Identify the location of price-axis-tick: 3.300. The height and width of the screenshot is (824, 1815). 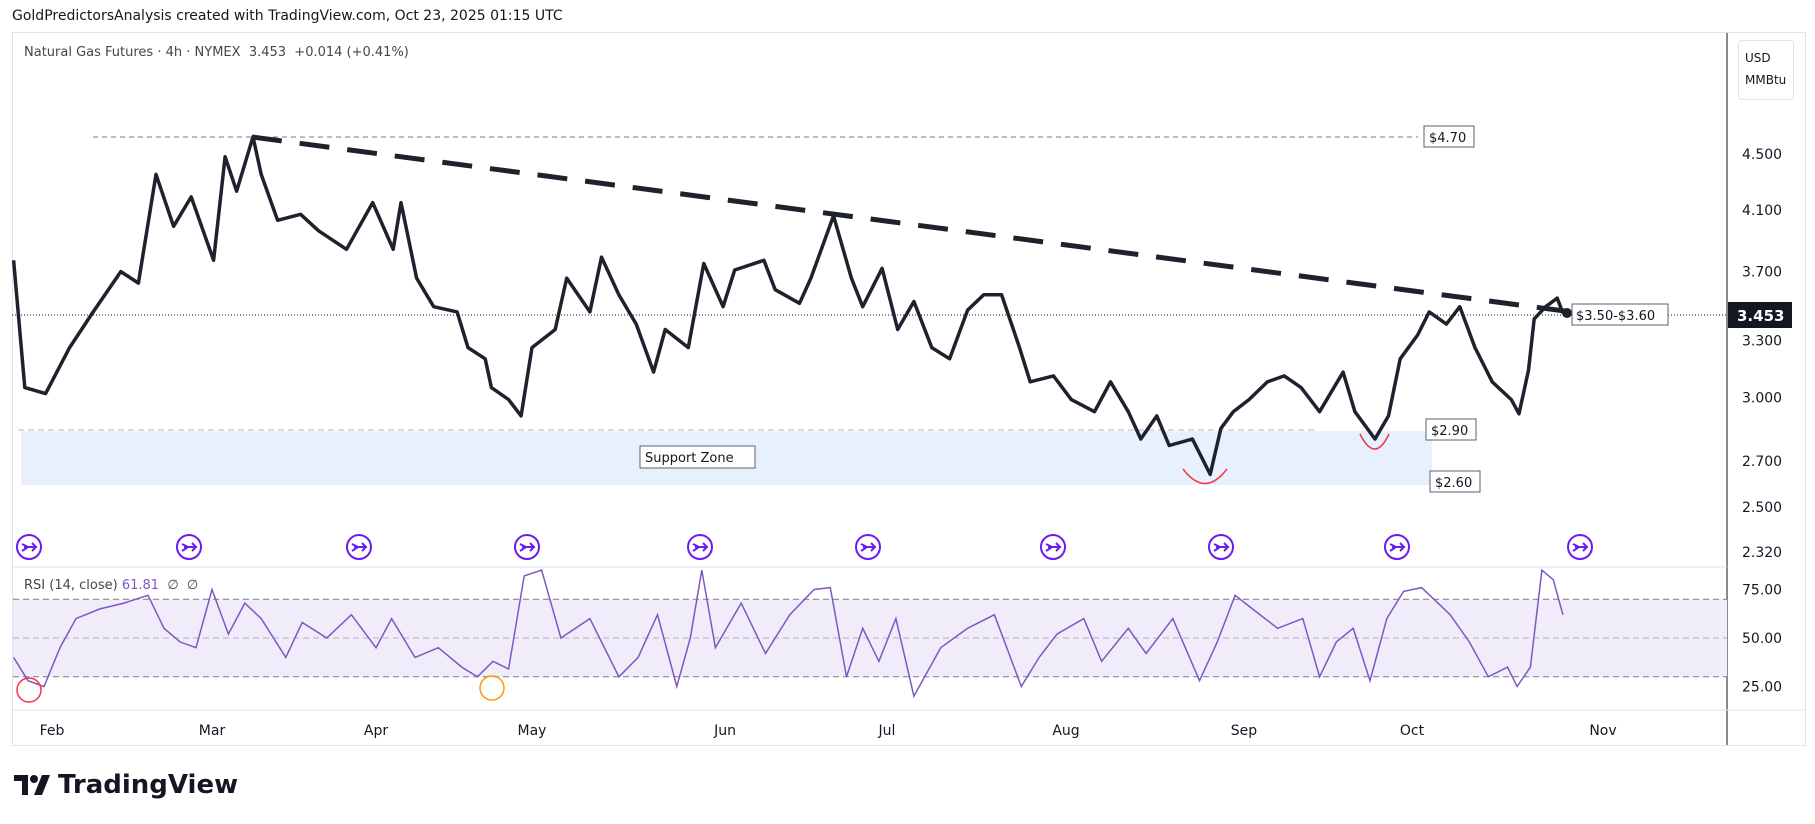
(1762, 341).